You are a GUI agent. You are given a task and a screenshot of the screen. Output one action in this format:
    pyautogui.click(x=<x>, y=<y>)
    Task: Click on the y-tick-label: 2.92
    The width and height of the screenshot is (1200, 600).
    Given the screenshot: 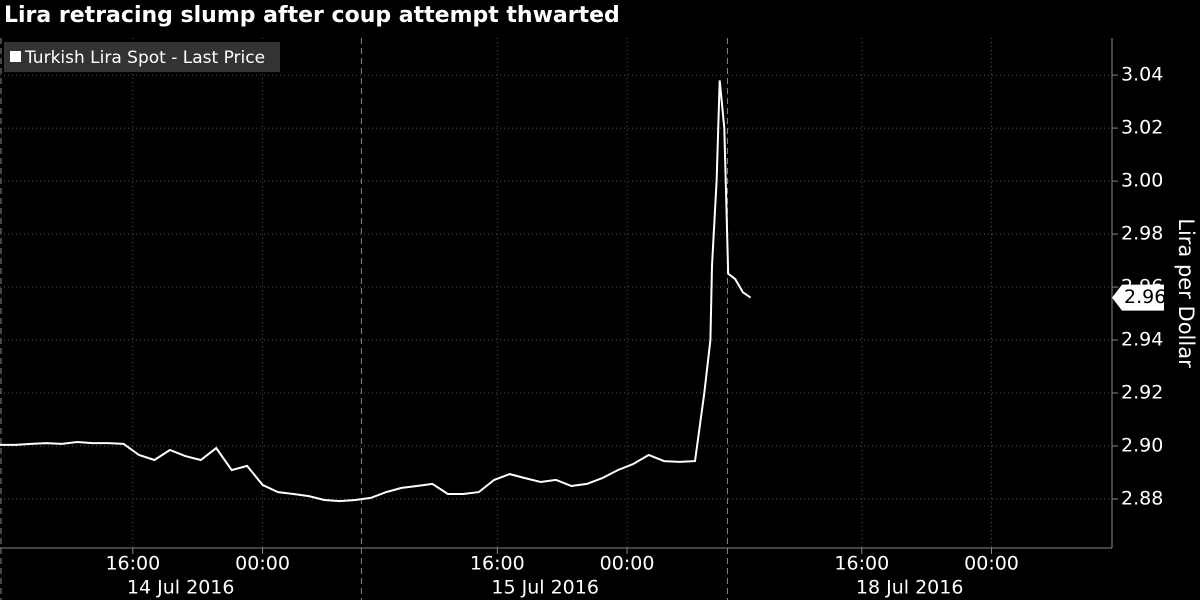 What is the action you would take?
    pyautogui.click(x=1142, y=393)
    